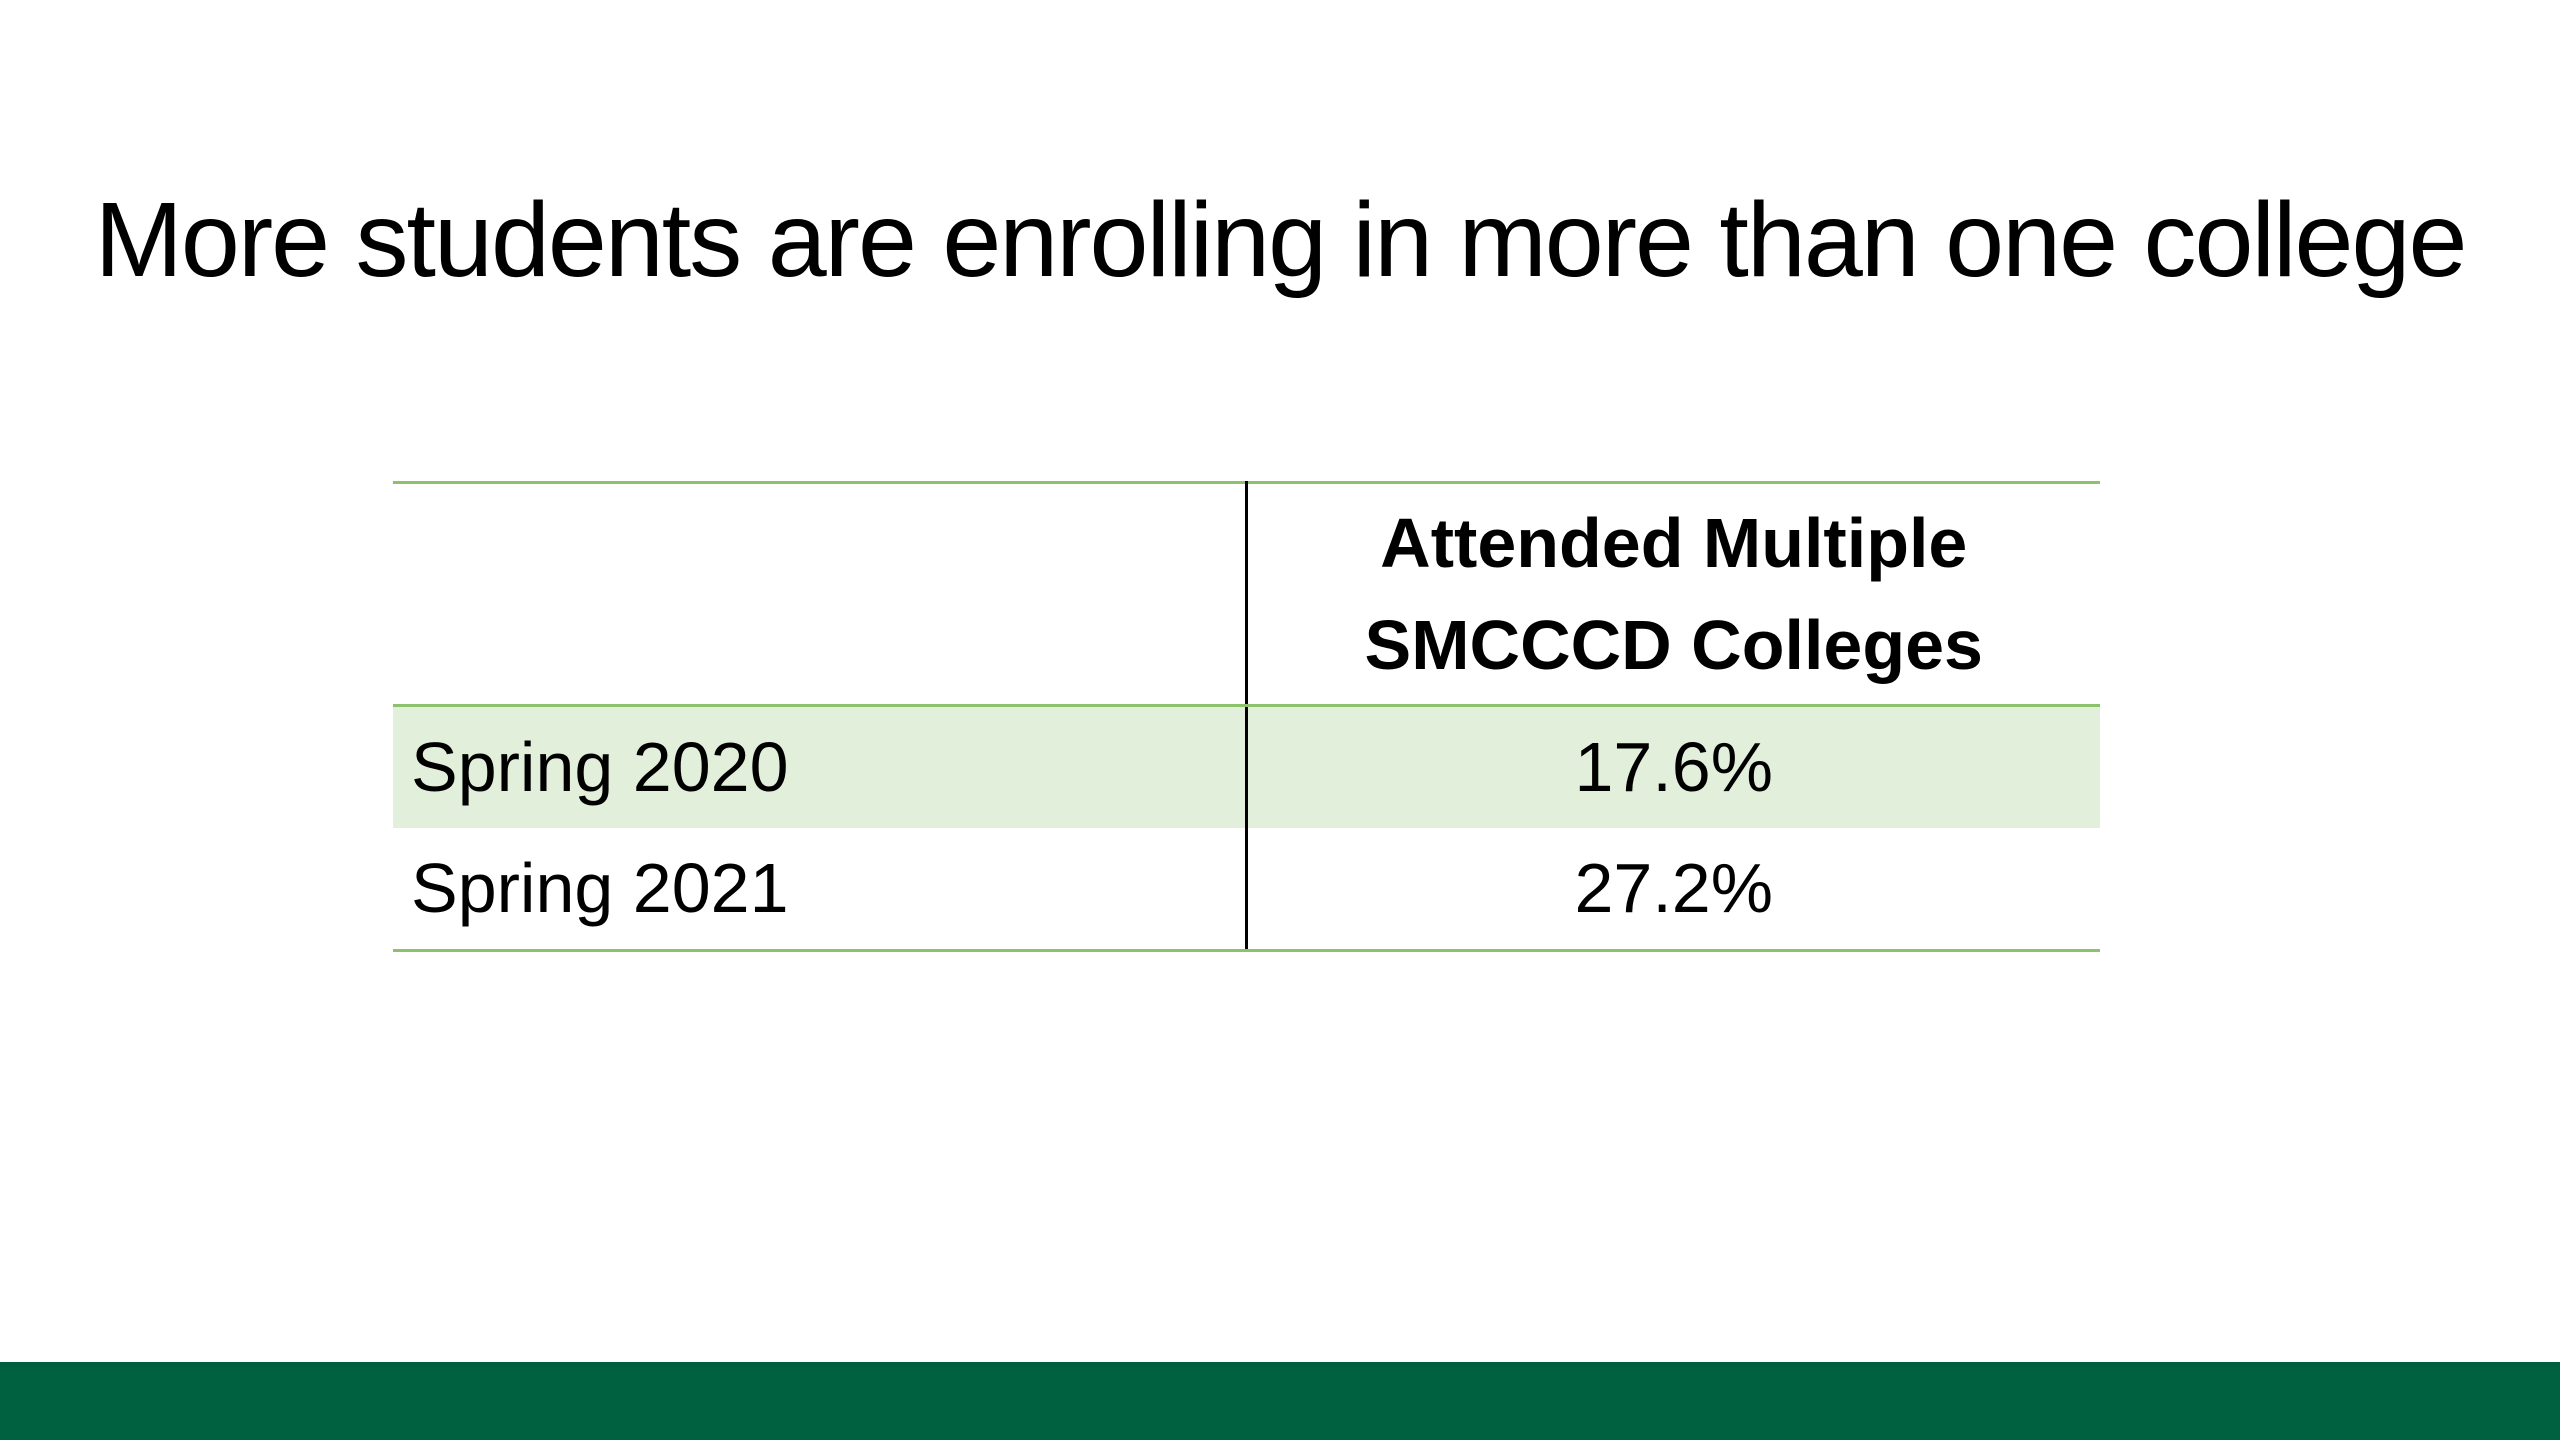 Image resolution: width=2560 pixels, height=1440 pixels. I want to click on table-header-row: Attended Multiple SMCCCD Colleges, so click(1246, 594).